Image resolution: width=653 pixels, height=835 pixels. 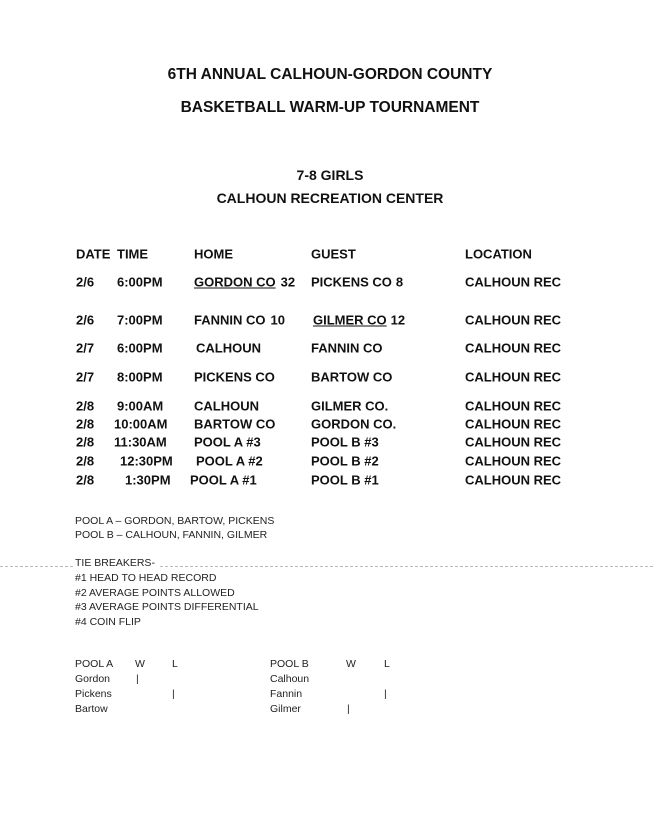 What do you see at coordinates (108, 622) in the screenshot?
I see `tie-breaker-item: #4 COIN FLIP` at bounding box center [108, 622].